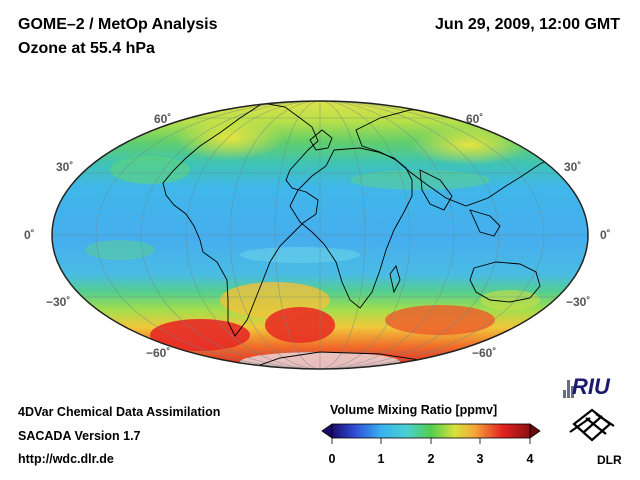 The width and height of the screenshot is (640, 480). I want to click on lat-label-60s-left: −60˚, so click(158, 353).